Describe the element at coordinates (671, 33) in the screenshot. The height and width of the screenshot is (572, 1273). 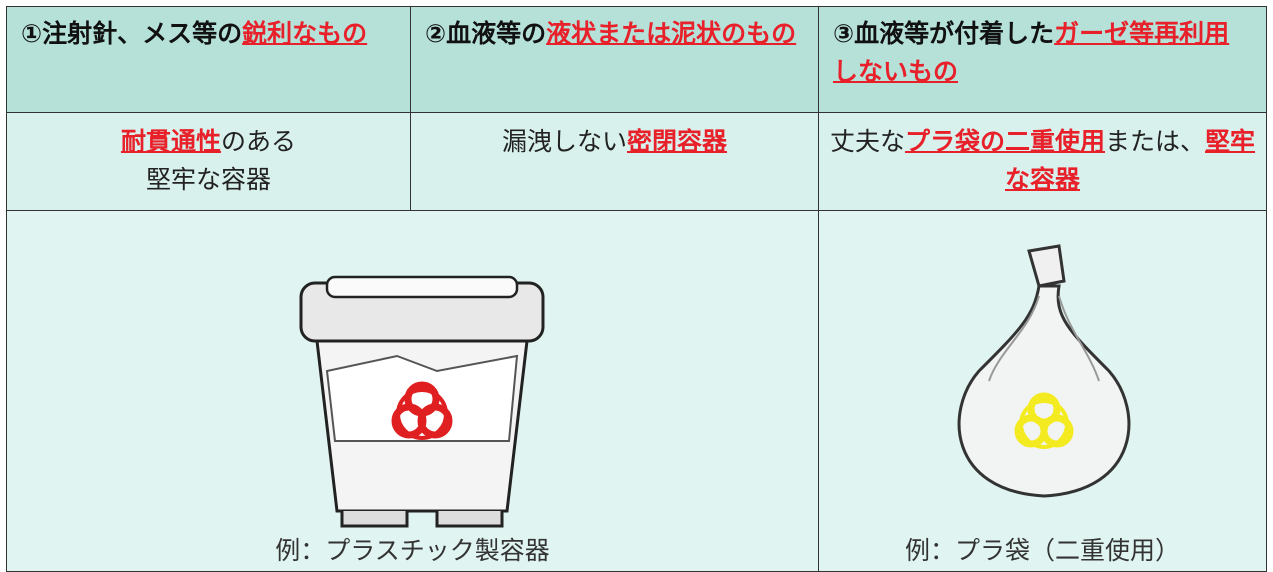
I see `header-highlight: 液状または泥状のもの` at that location.